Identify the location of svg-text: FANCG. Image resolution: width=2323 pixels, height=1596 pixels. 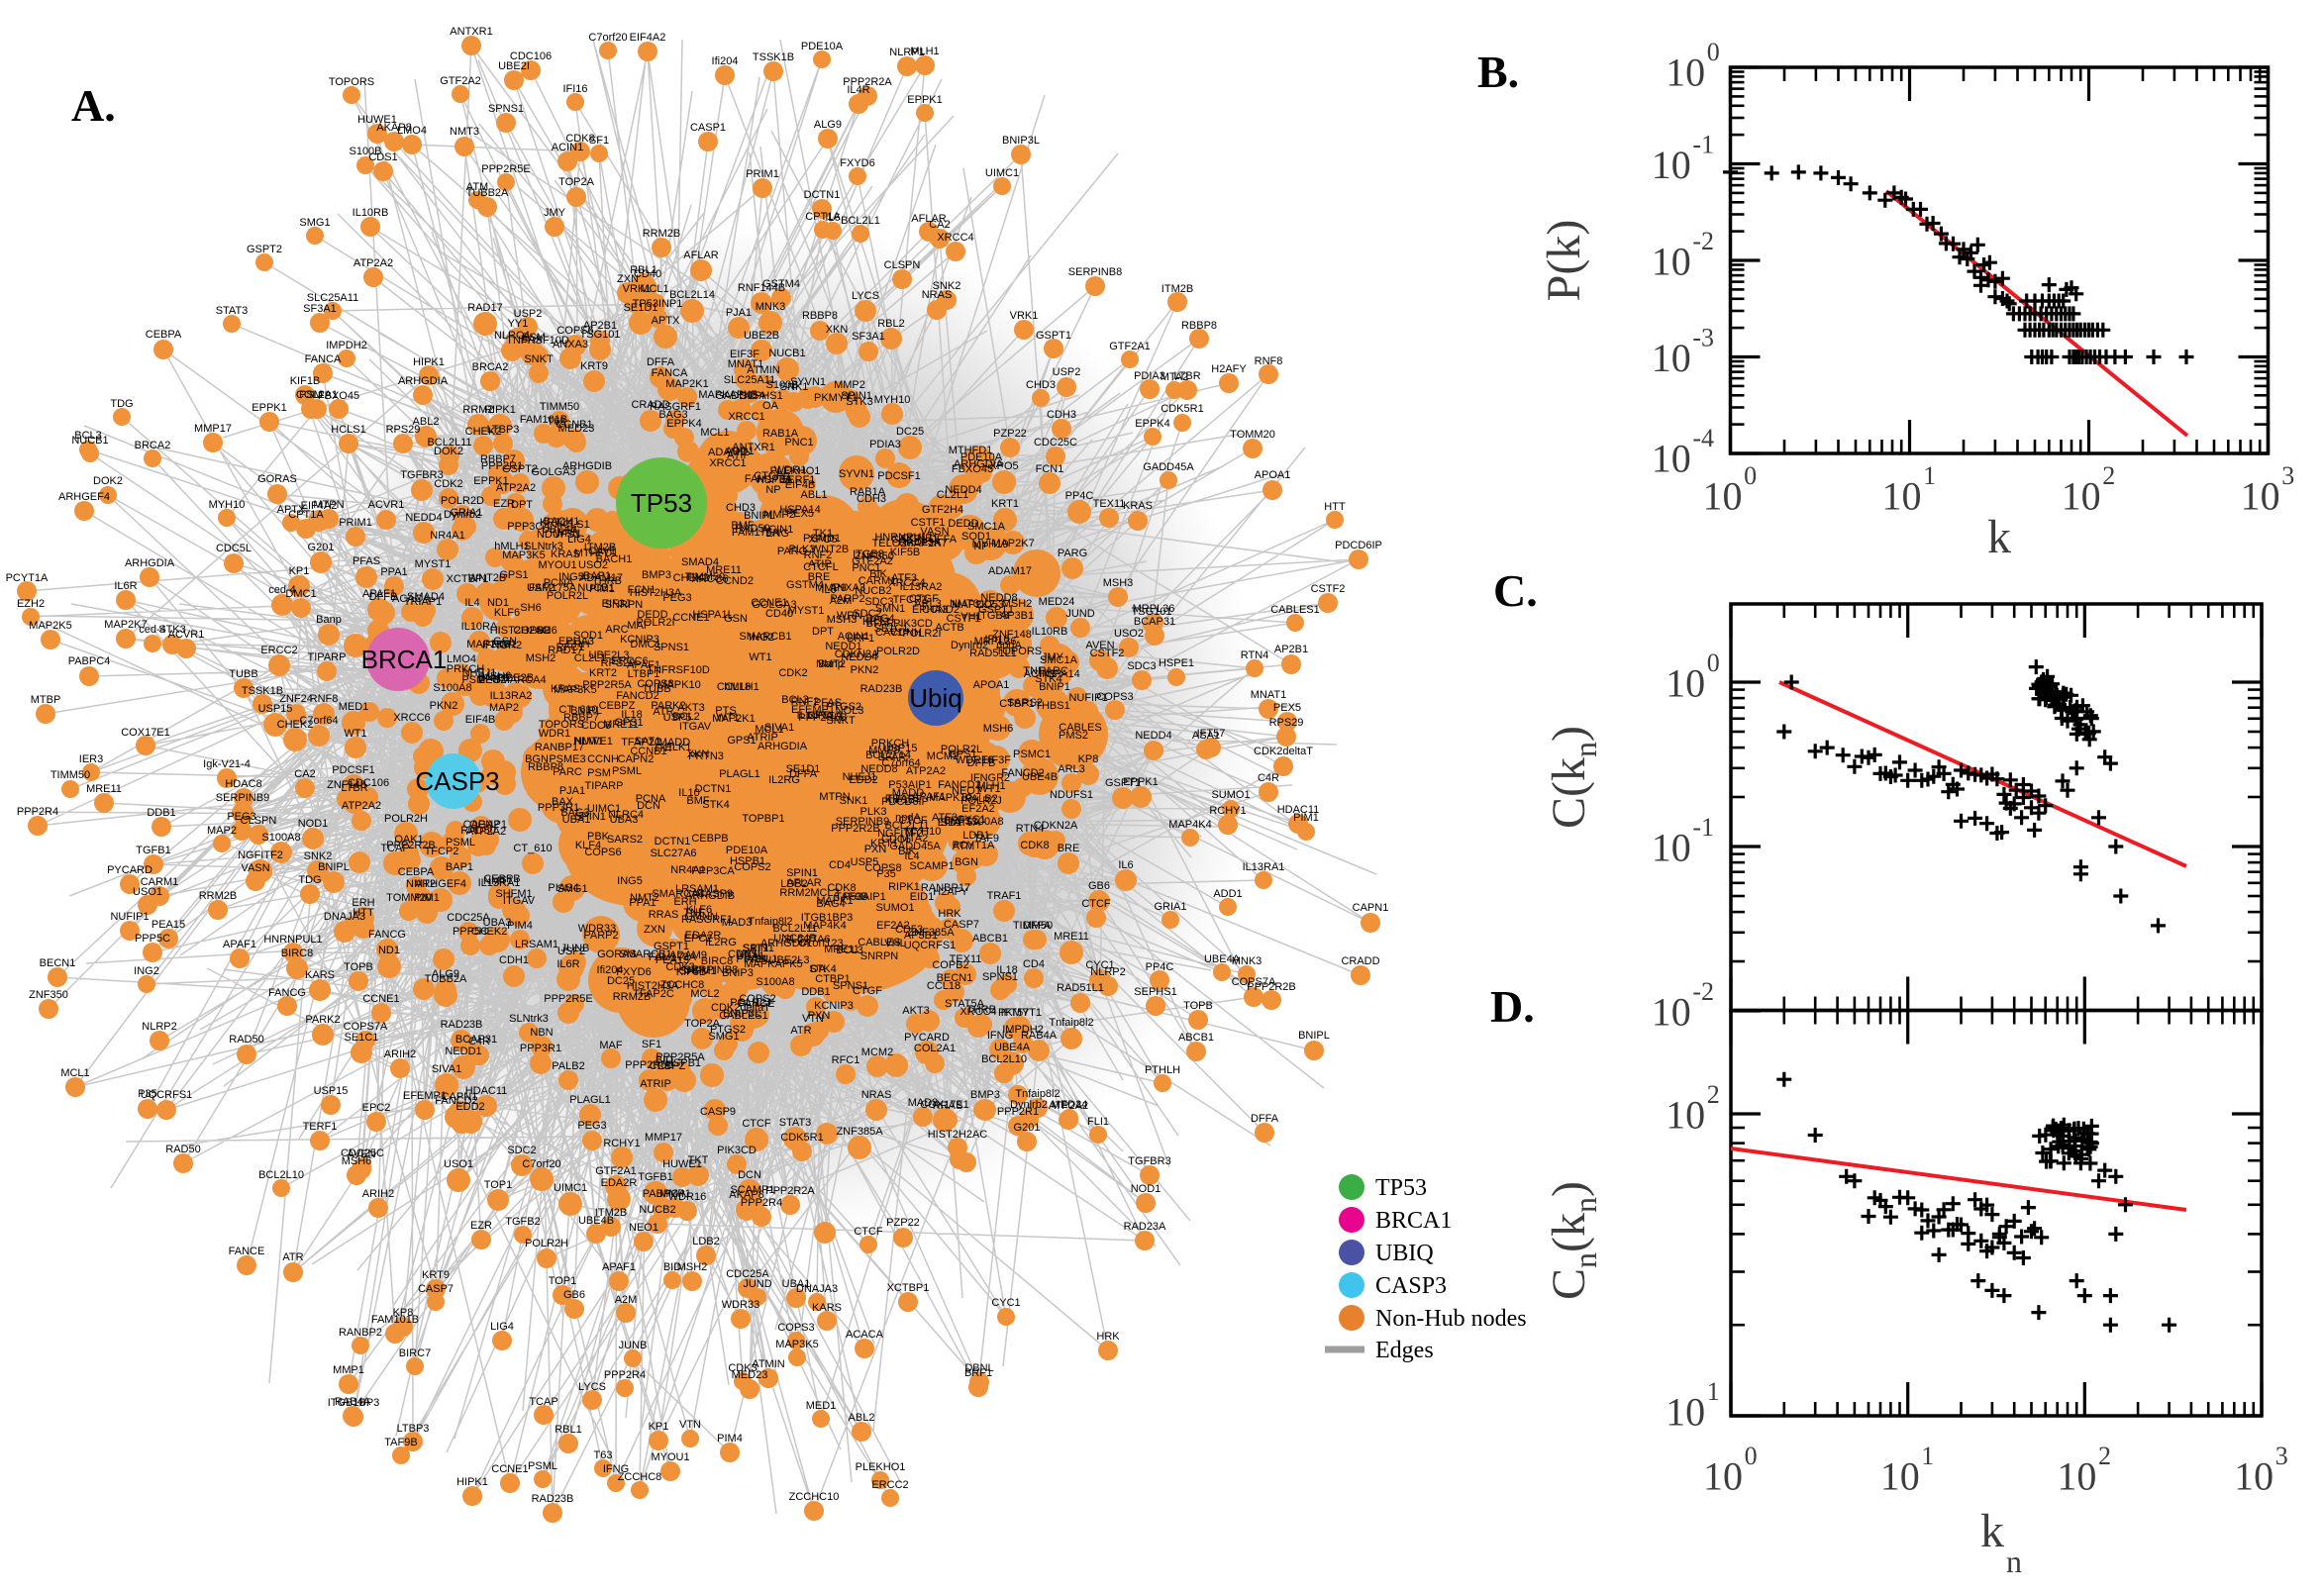
(287, 993).